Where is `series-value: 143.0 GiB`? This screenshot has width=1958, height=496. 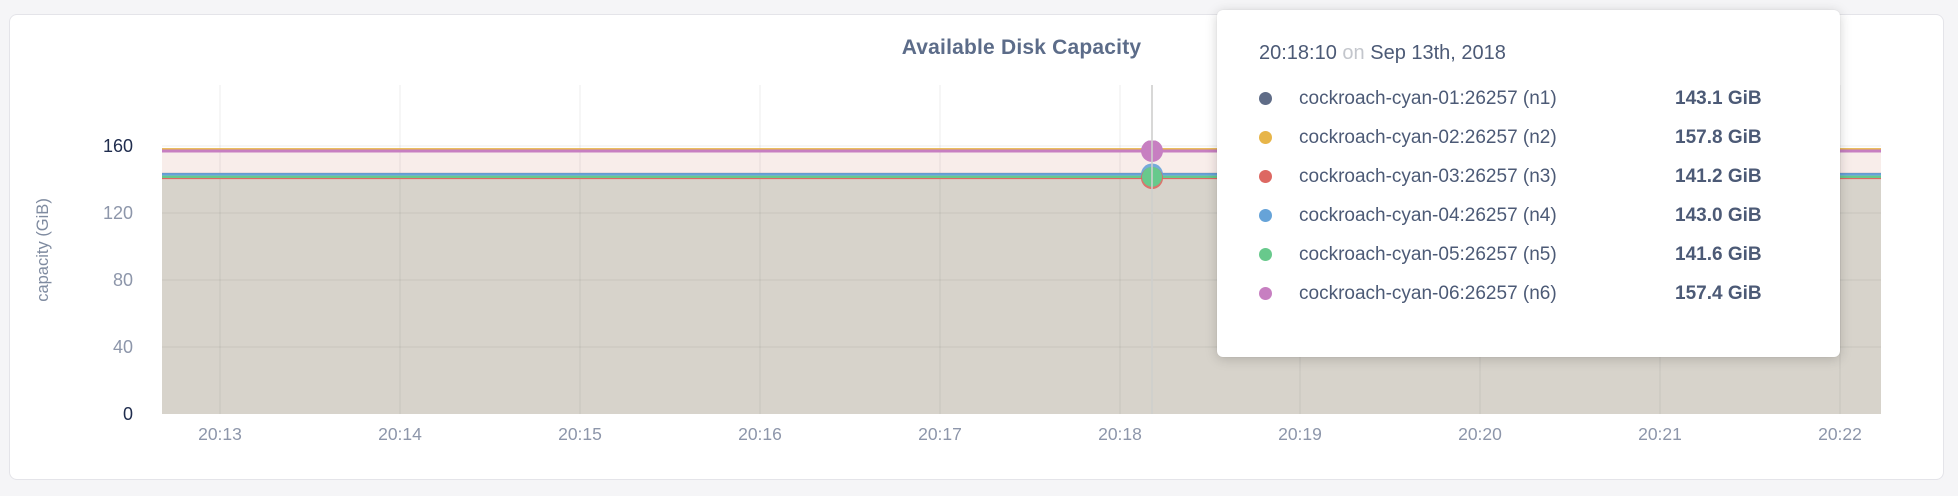
series-value: 143.0 GiB is located at coordinates (1718, 215).